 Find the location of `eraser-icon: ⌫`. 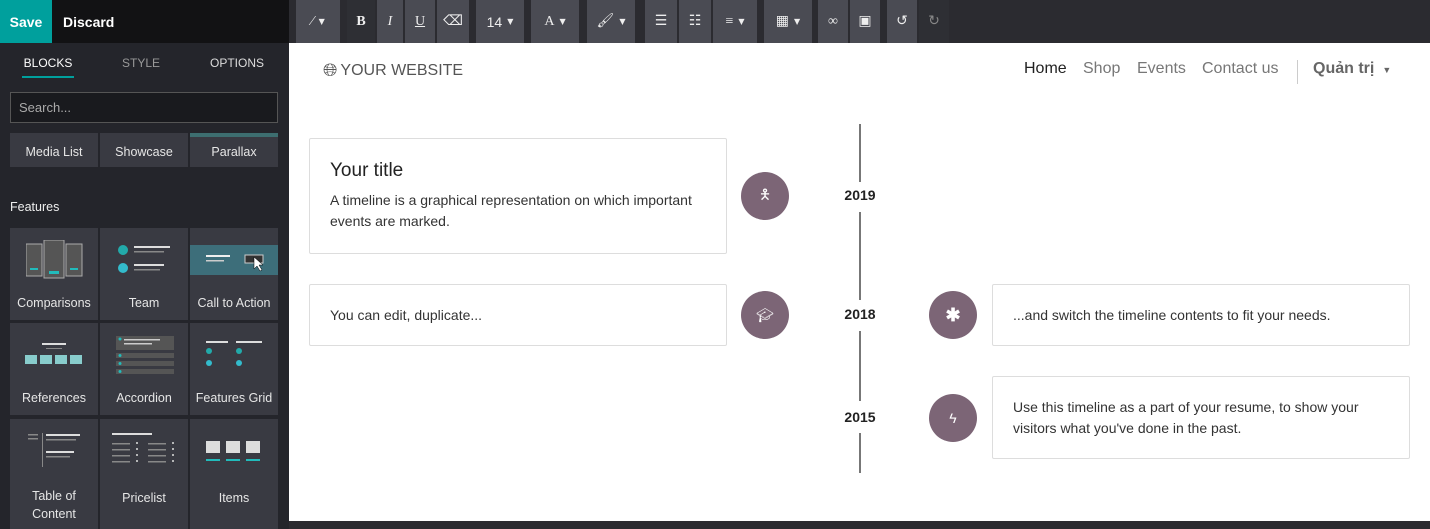

eraser-icon: ⌫ is located at coordinates (453, 21).